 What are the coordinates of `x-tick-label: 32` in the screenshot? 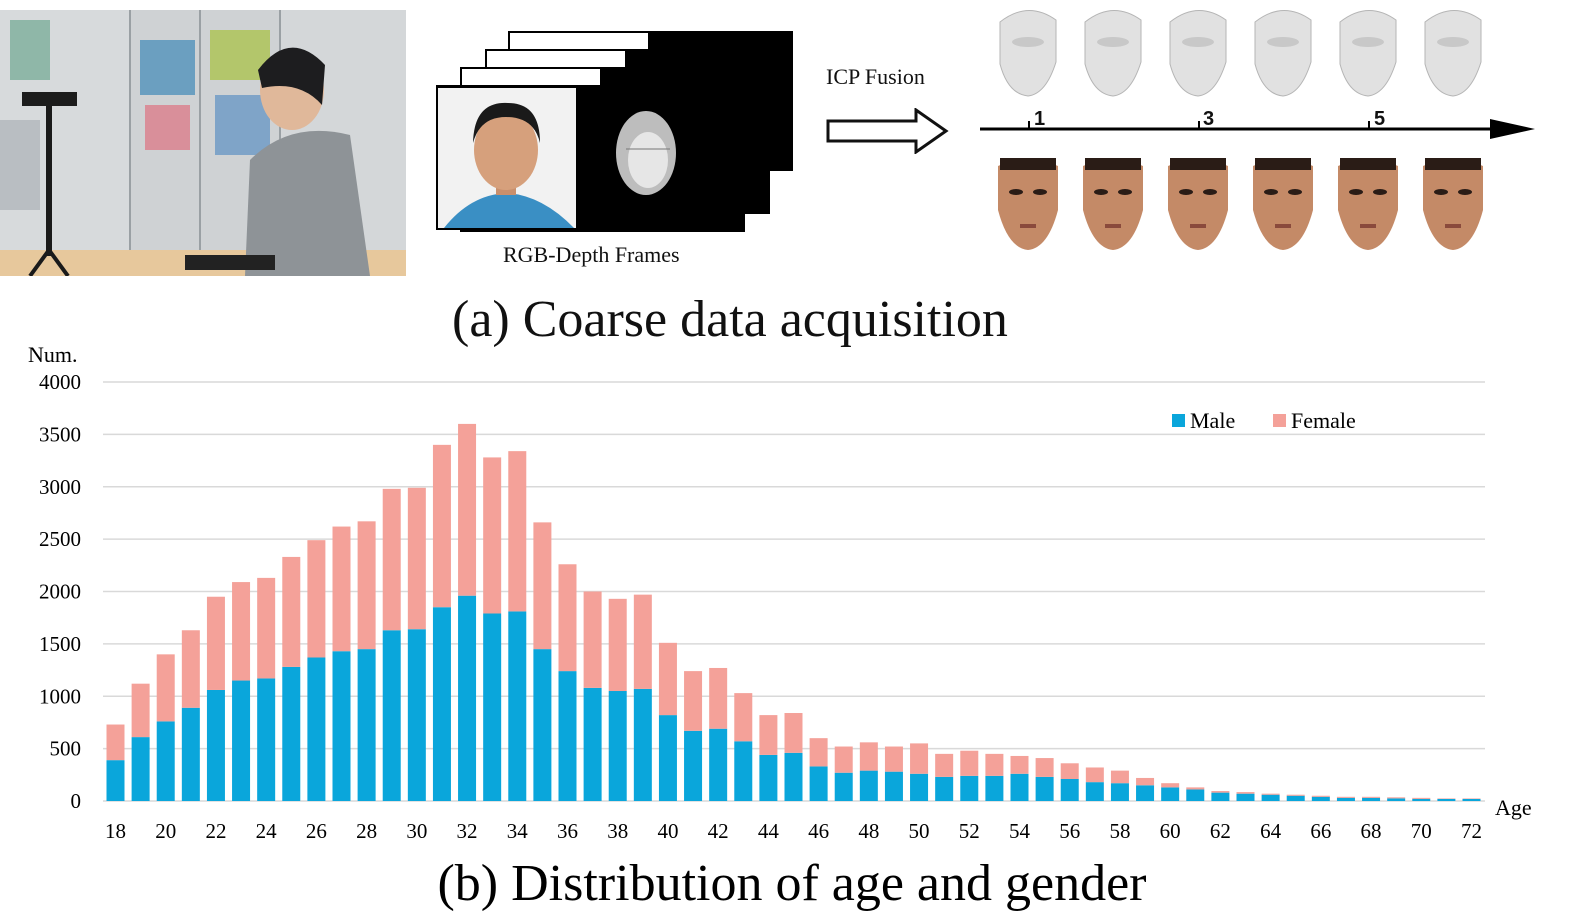 It's located at (467, 831).